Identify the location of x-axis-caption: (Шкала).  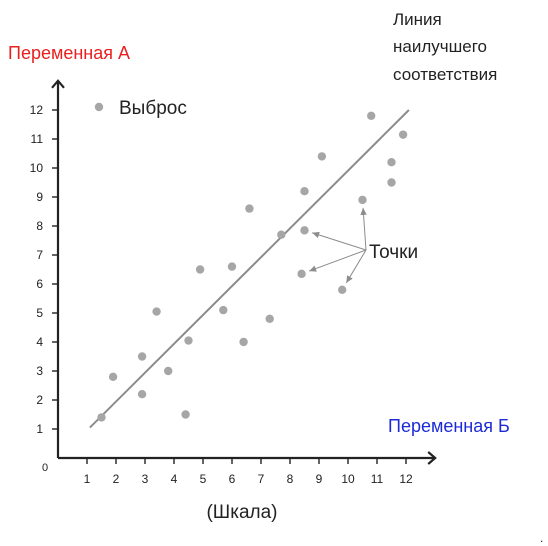
(241, 512).